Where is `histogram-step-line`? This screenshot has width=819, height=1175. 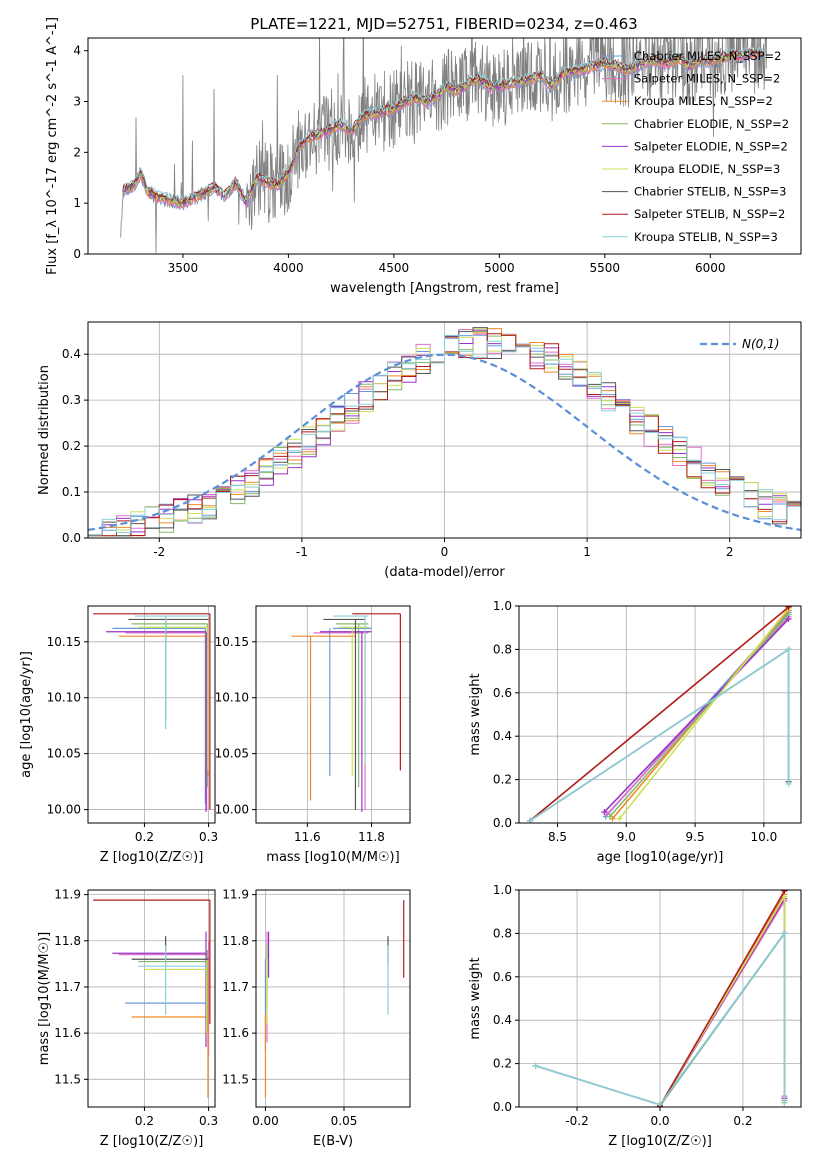 histogram-step-line is located at coordinates (444, 435).